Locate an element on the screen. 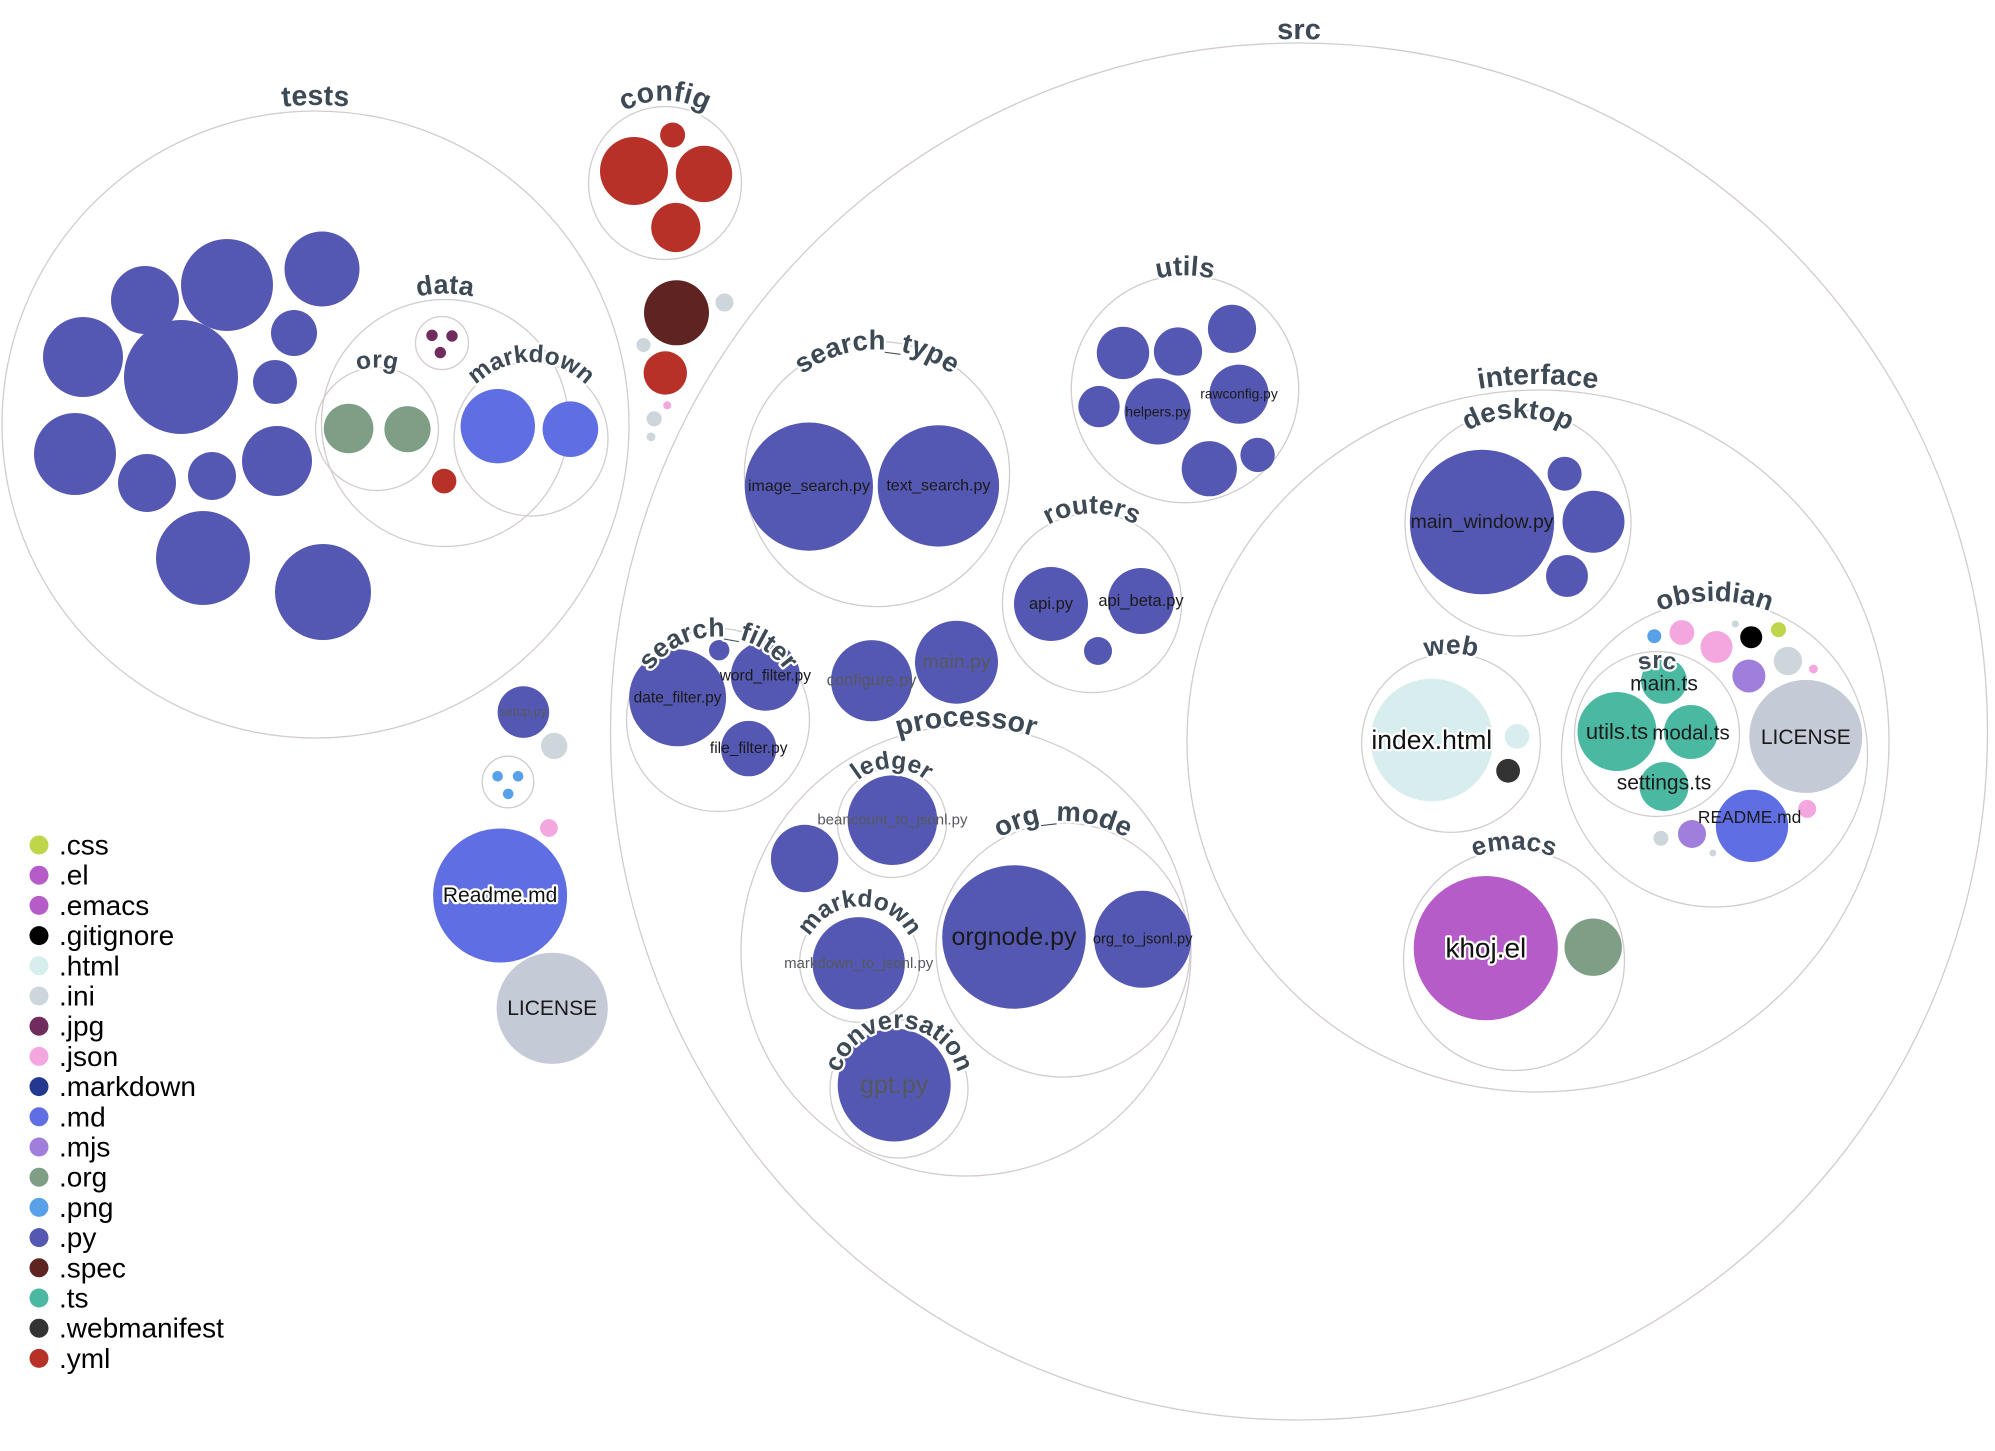  svg-text: org is located at coordinates (376, 361).